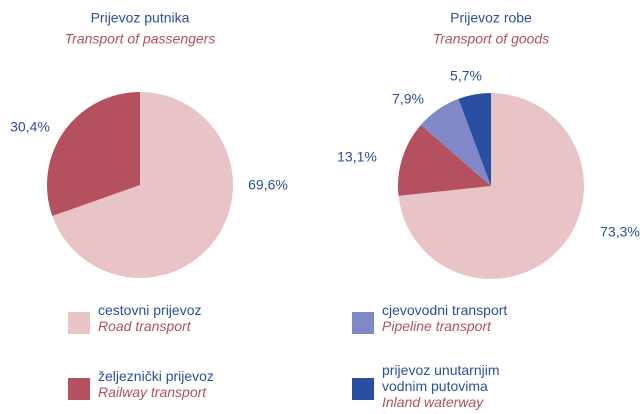 This screenshot has height=414, width=643. I want to click on legend-label: željeznički prijevoz, so click(156, 376).